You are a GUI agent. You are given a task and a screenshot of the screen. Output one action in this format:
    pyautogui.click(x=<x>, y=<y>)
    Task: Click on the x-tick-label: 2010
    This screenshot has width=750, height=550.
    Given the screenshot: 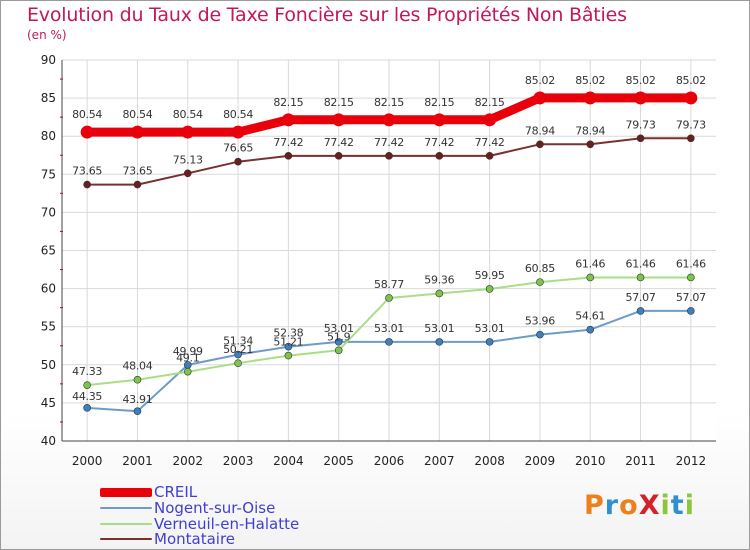 What is the action you would take?
    pyautogui.click(x=590, y=461)
    